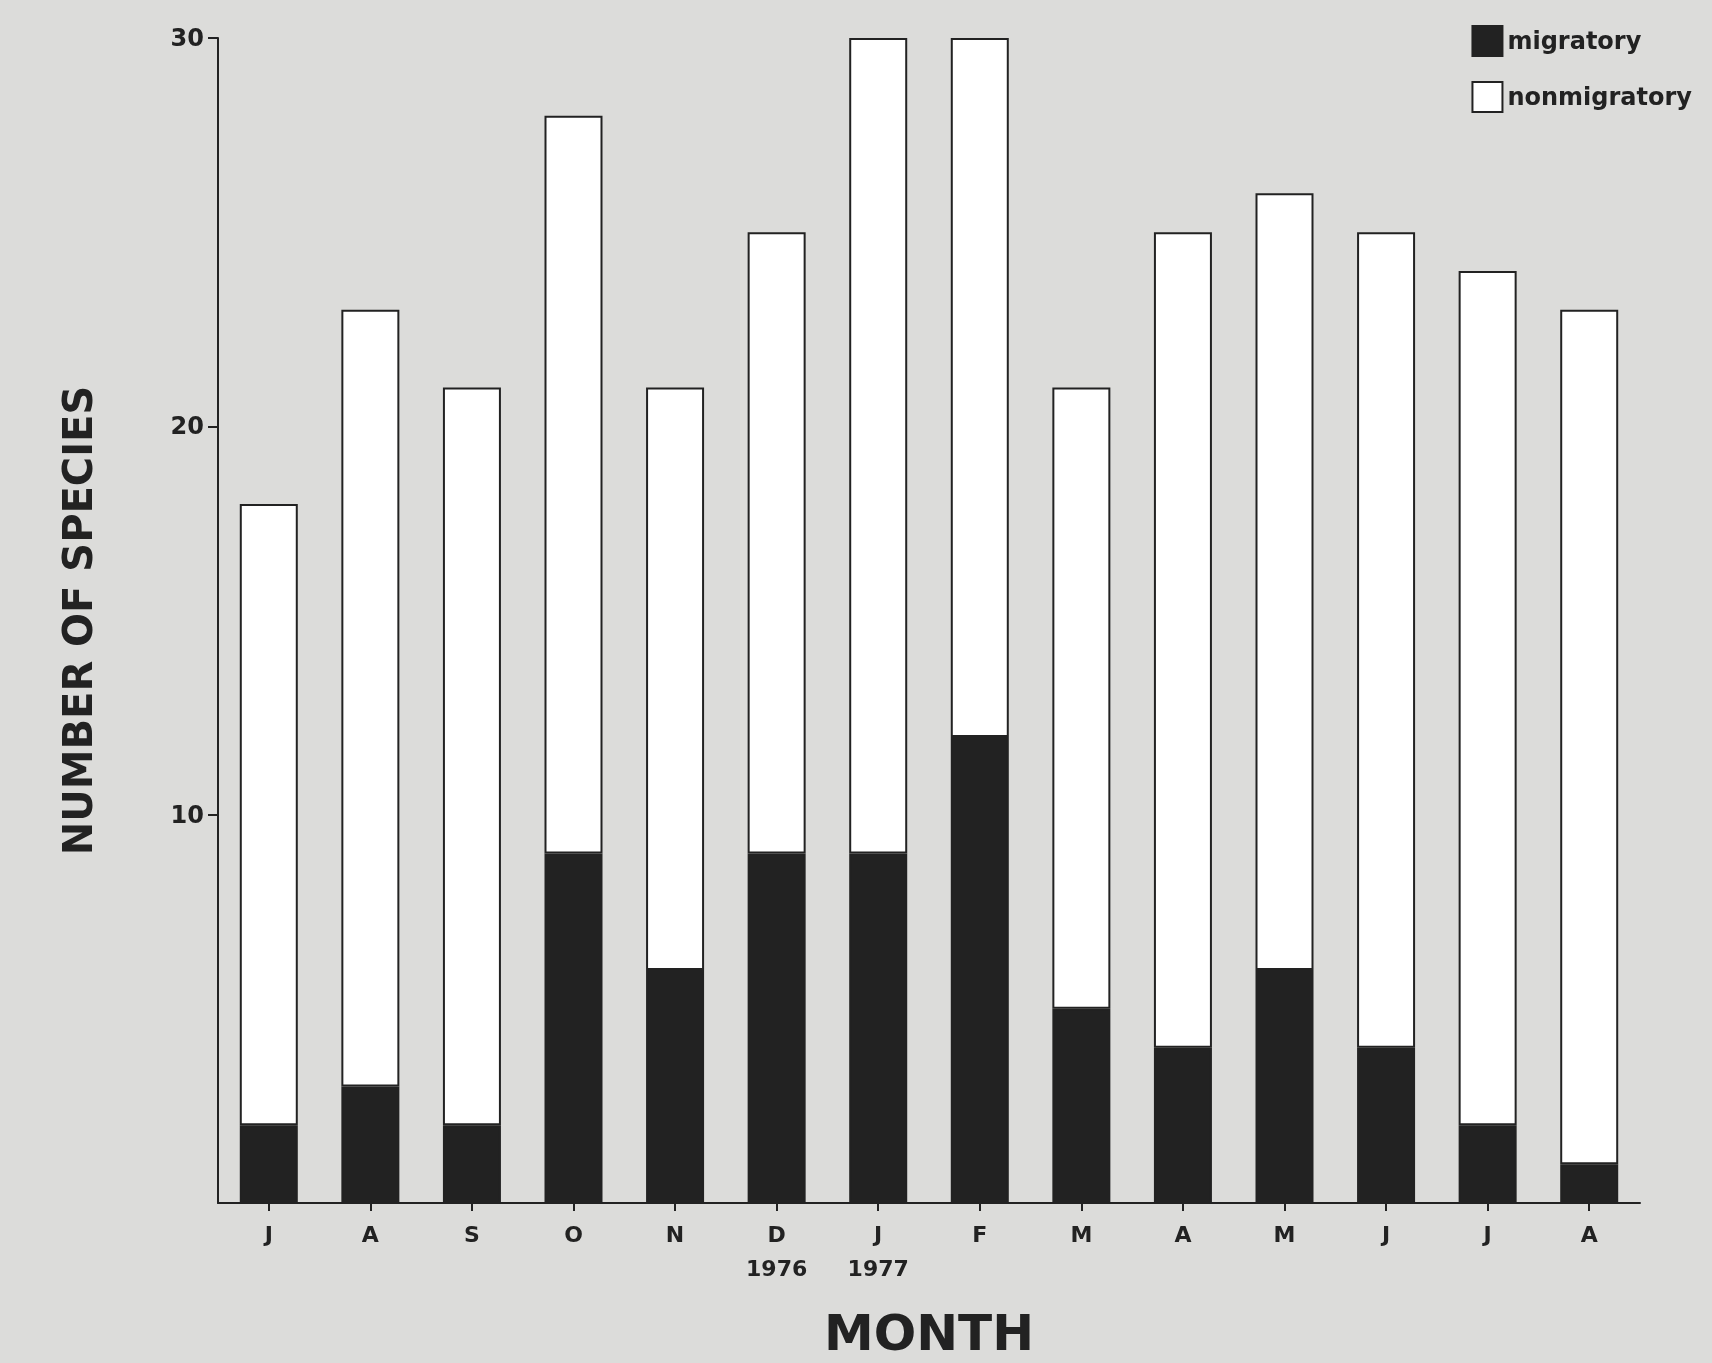 This screenshot has width=1712, height=1363. What do you see at coordinates (1574, 41) in the screenshot?
I see `legend-label: migratory` at bounding box center [1574, 41].